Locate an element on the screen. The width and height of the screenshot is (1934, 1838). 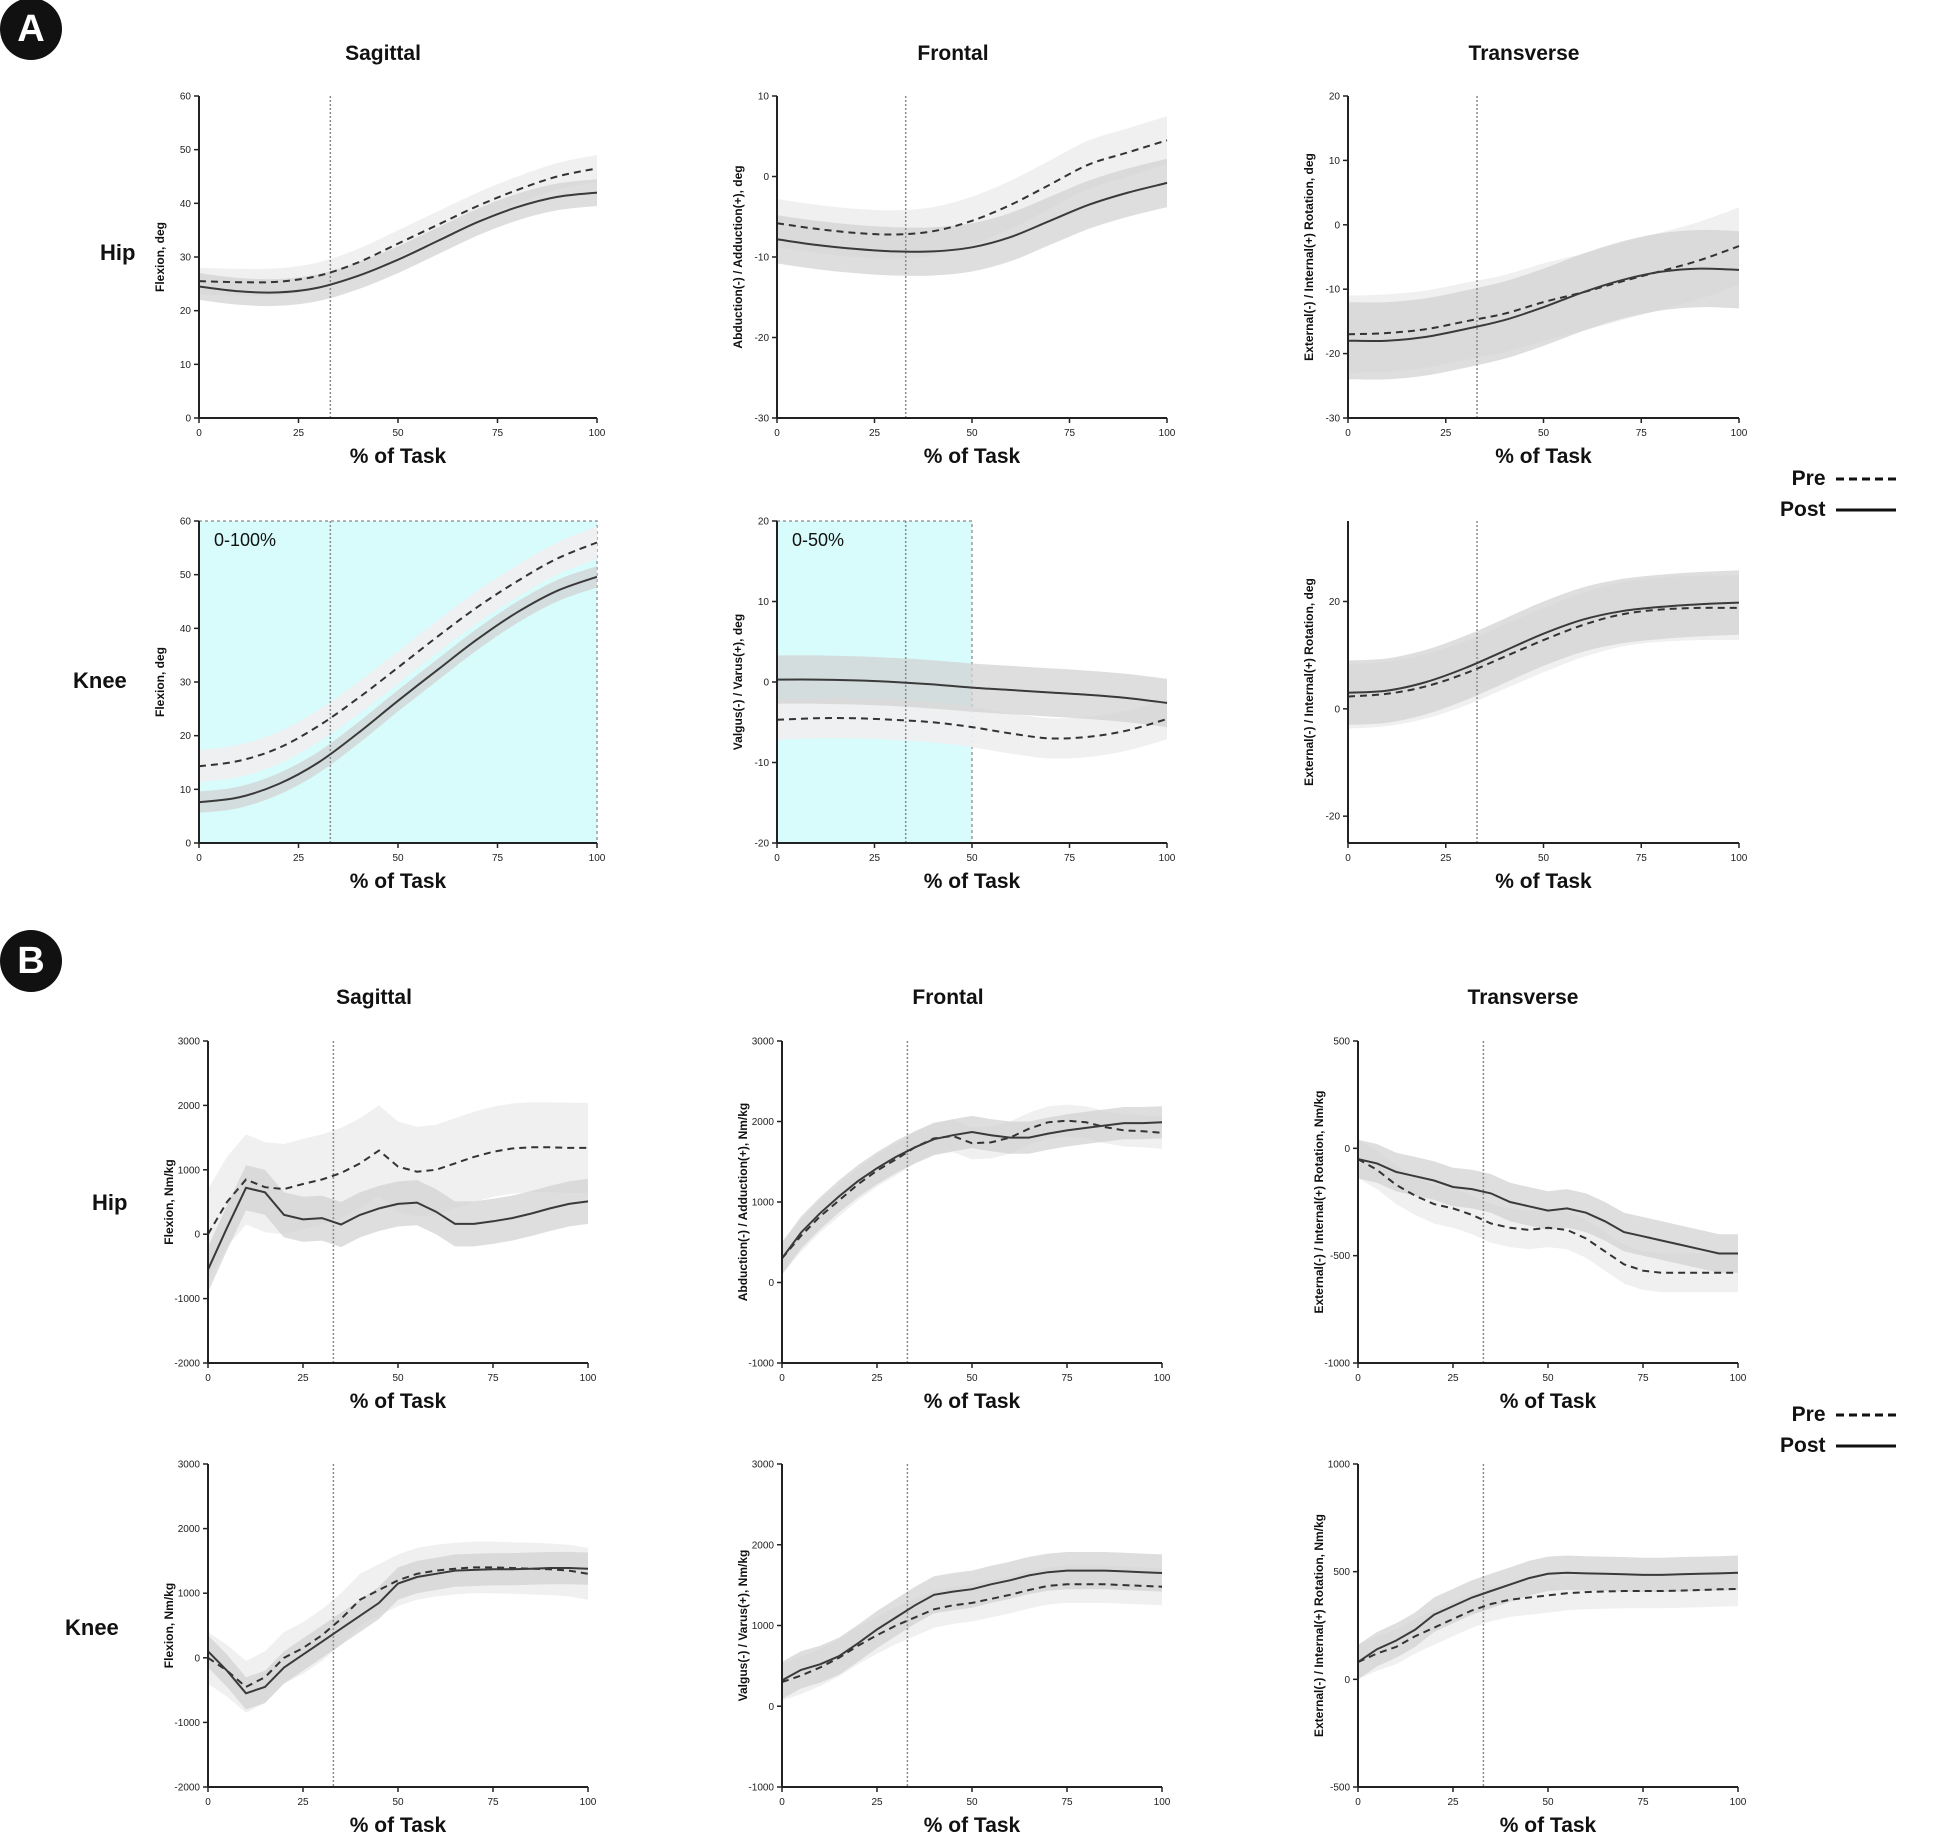
y-axis-label: Abduction(-) / Adduction(+), deg is located at coordinates (738, 256).